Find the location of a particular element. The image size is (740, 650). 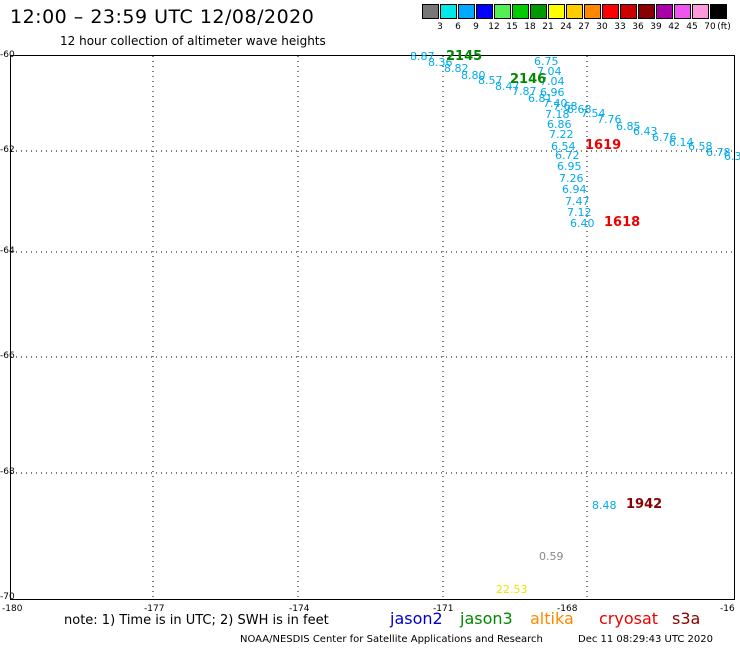

wave-height-value: 6.94 is located at coordinates (574, 189).